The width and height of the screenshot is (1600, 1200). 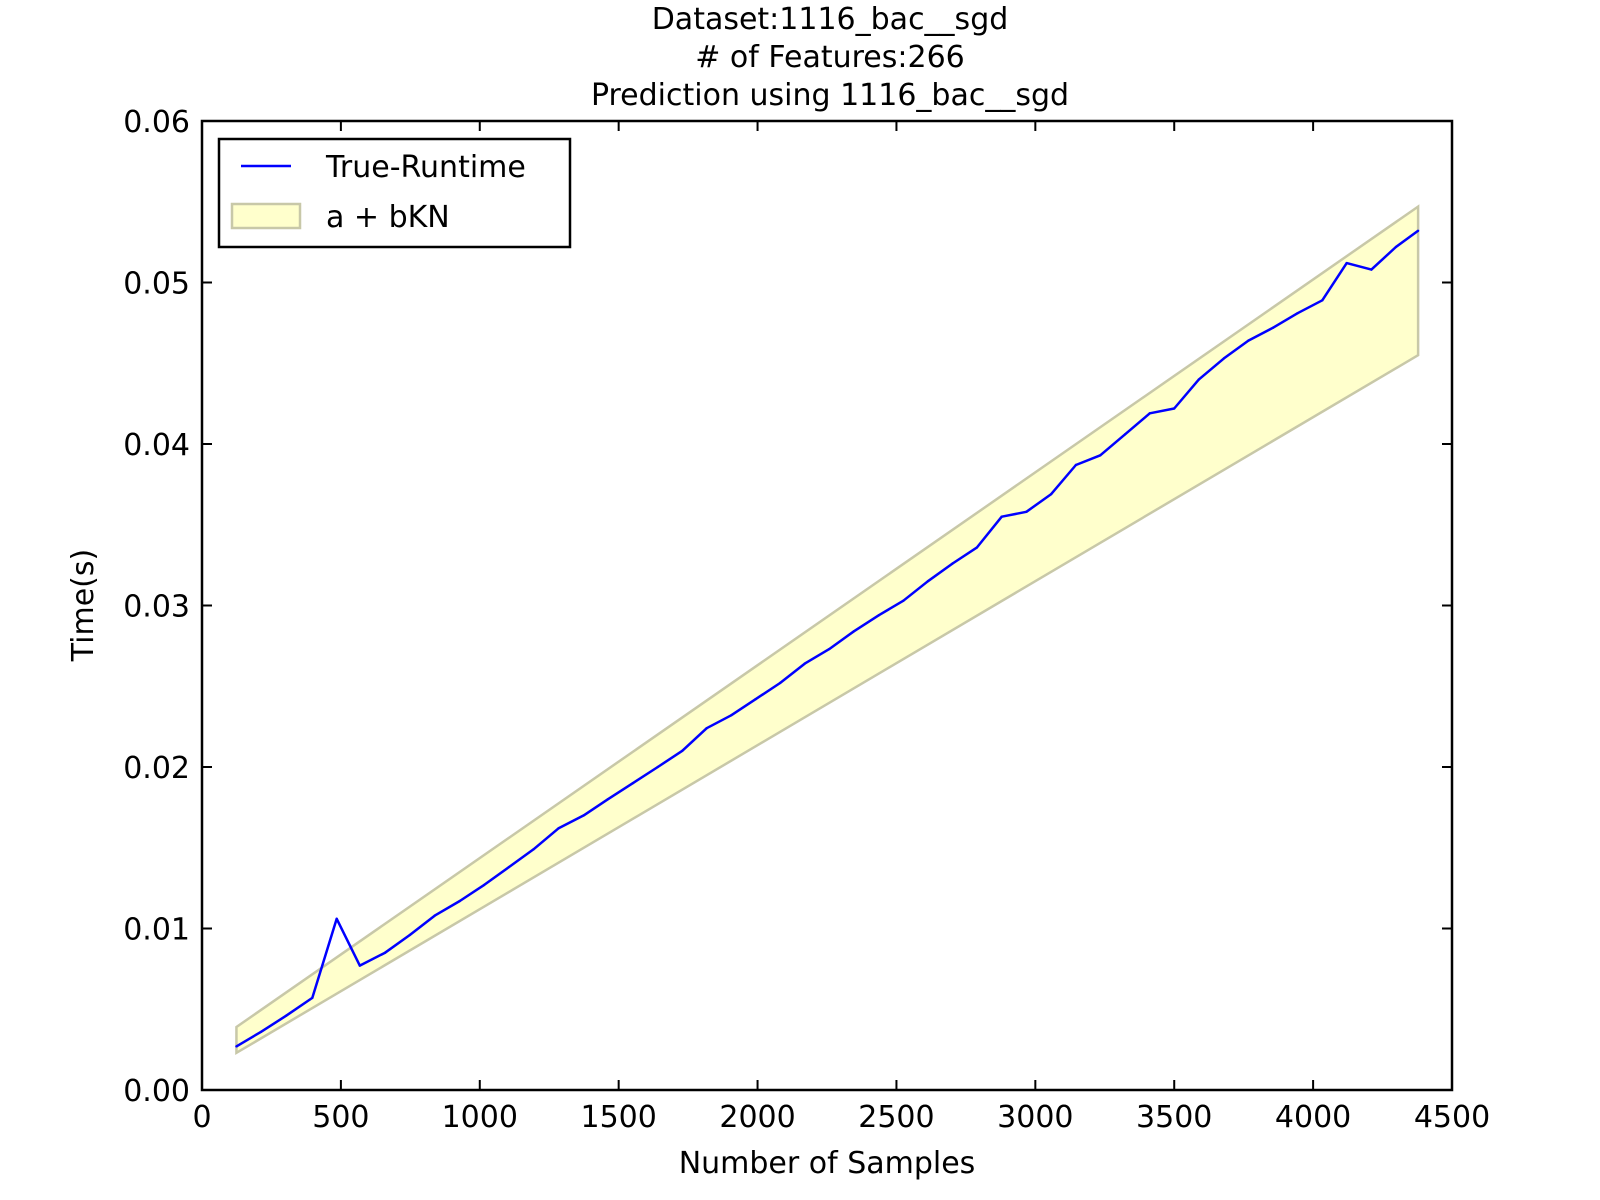 I want to click on y-tick-label: 0.00, so click(x=156, y=1091).